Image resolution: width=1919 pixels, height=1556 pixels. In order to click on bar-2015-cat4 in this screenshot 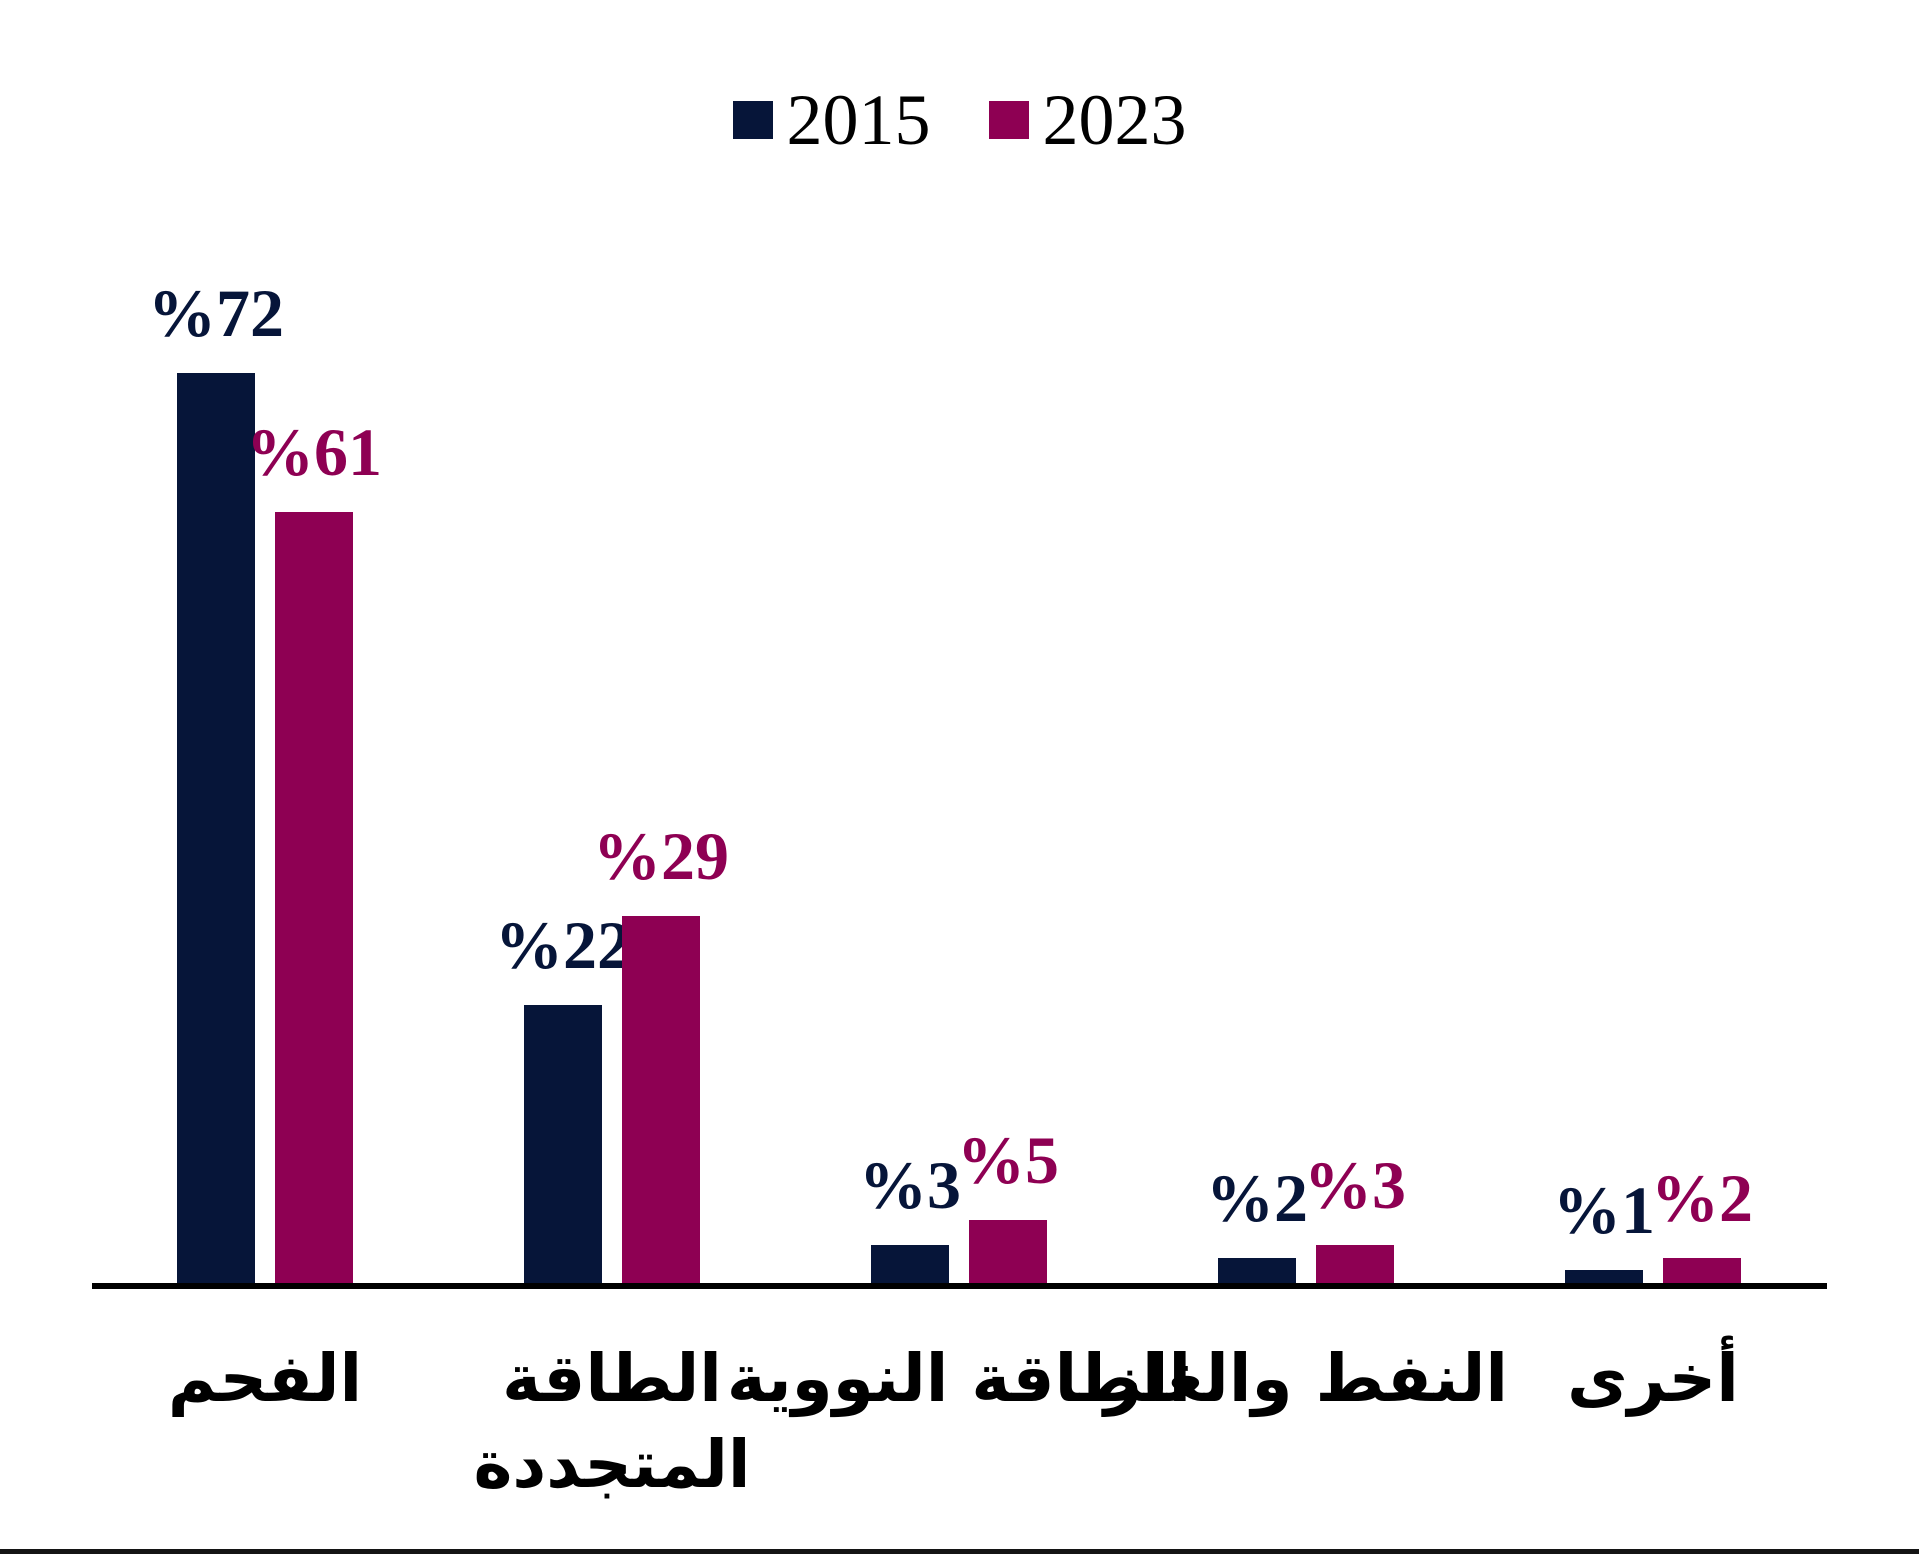, I will do `click(1604, 1276)`.